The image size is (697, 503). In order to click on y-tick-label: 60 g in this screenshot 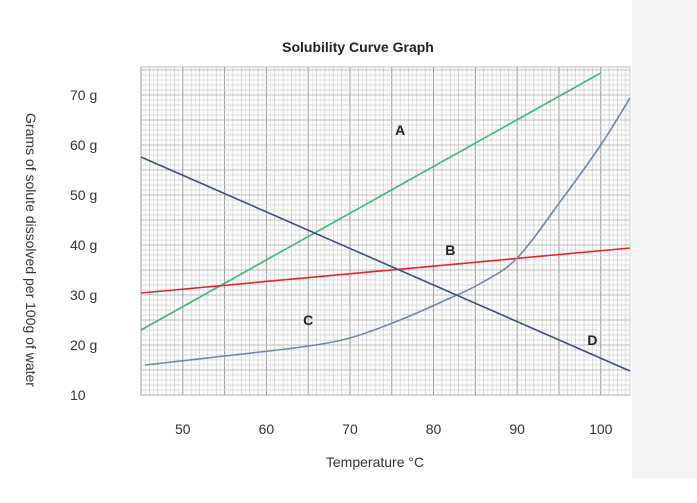, I will do `click(83, 145)`.